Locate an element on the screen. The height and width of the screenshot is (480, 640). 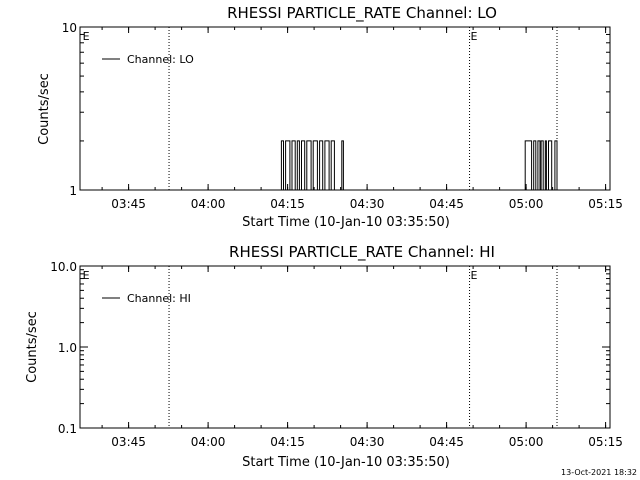
series-group is located at coordinates (319, 165).